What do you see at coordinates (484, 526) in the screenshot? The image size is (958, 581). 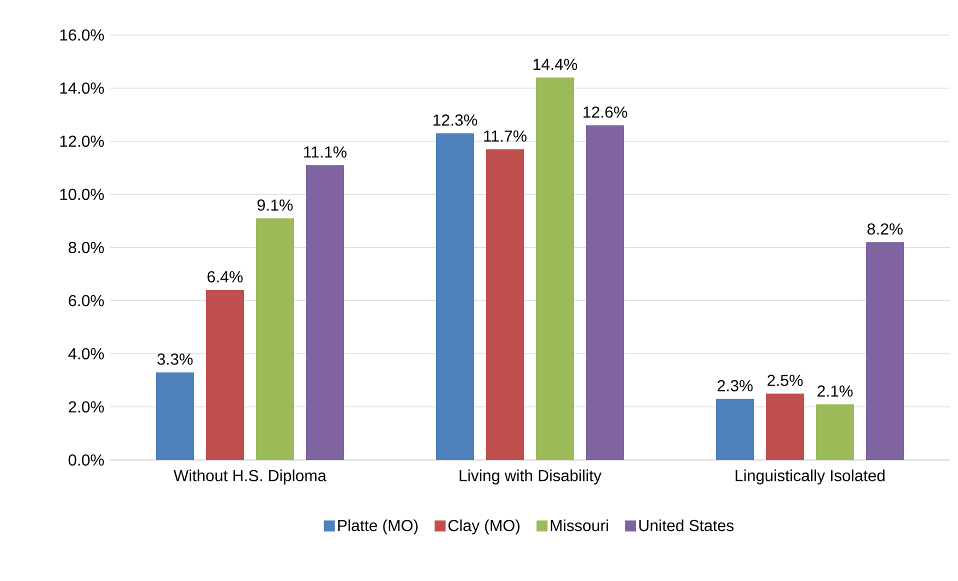 I see `legend-label: Clay (MO)` at bounding box center [484, 526].